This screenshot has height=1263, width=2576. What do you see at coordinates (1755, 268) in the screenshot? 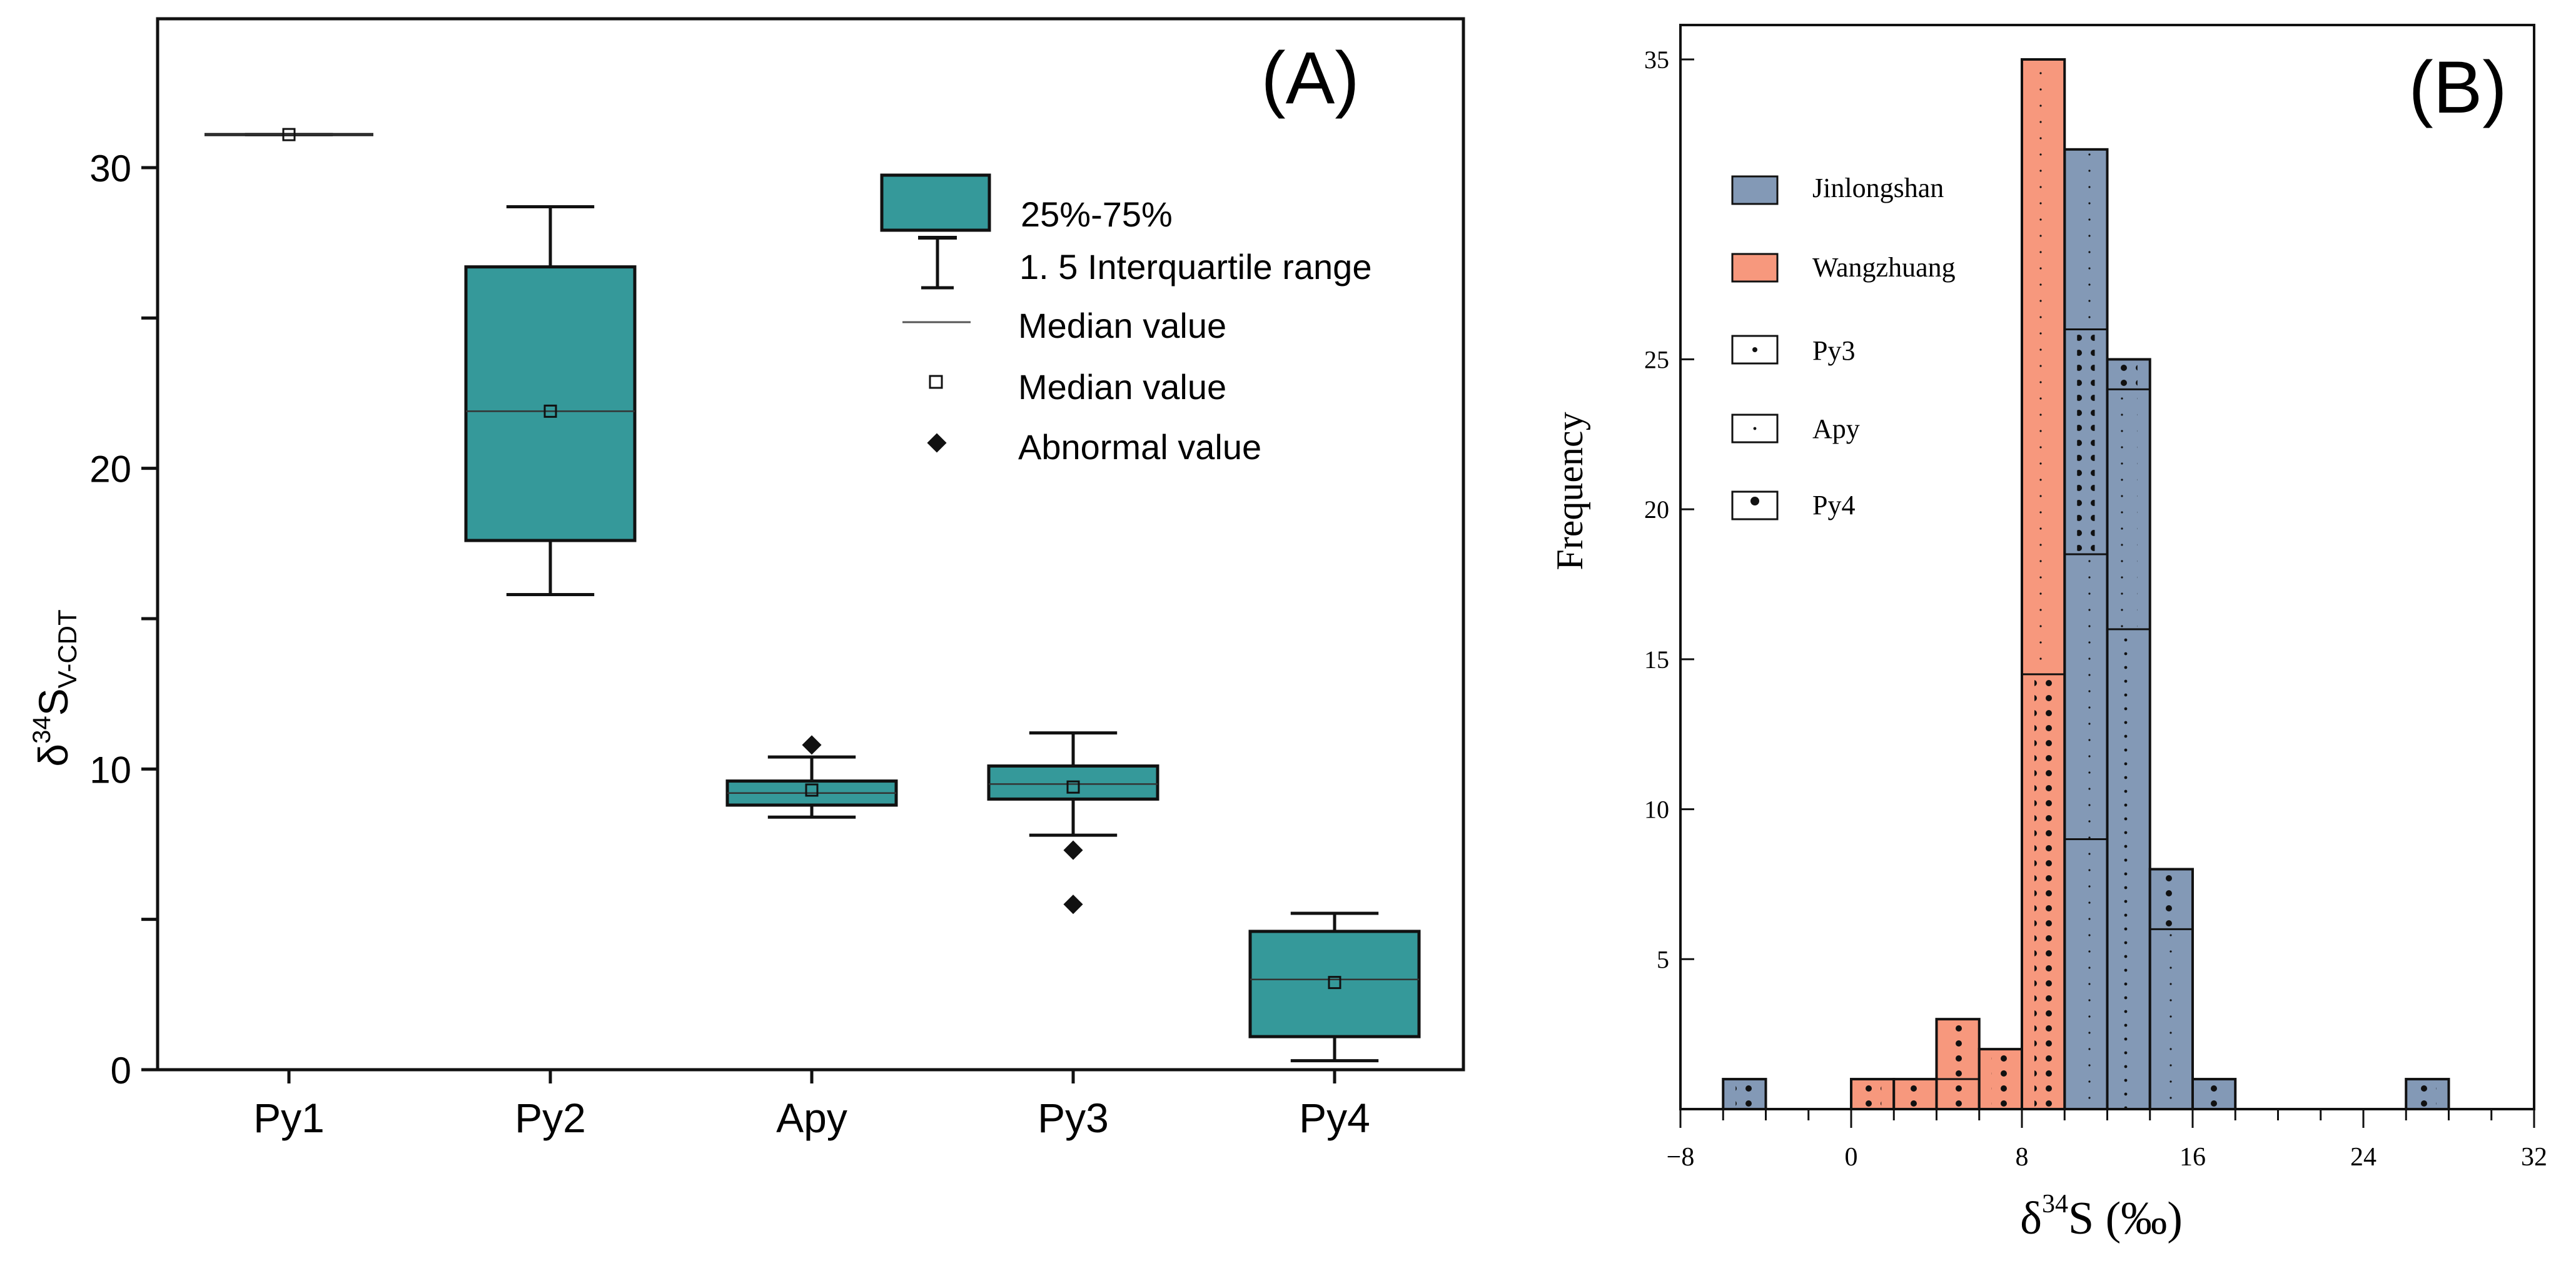
I see `legend-wangzhuang-swatch` at bounding box center [1755, 268].